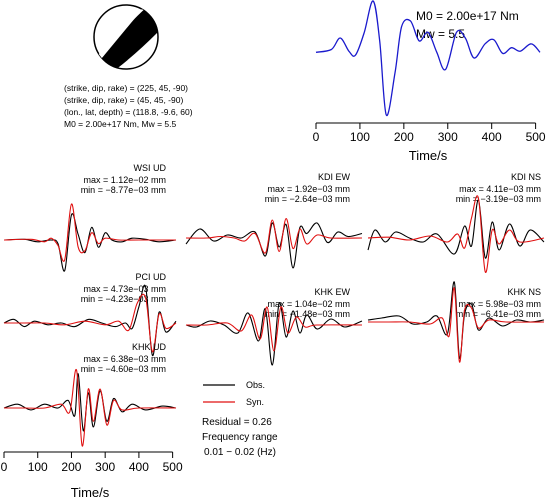  I want to click on station-title: KDI EW, so click(334, 177).